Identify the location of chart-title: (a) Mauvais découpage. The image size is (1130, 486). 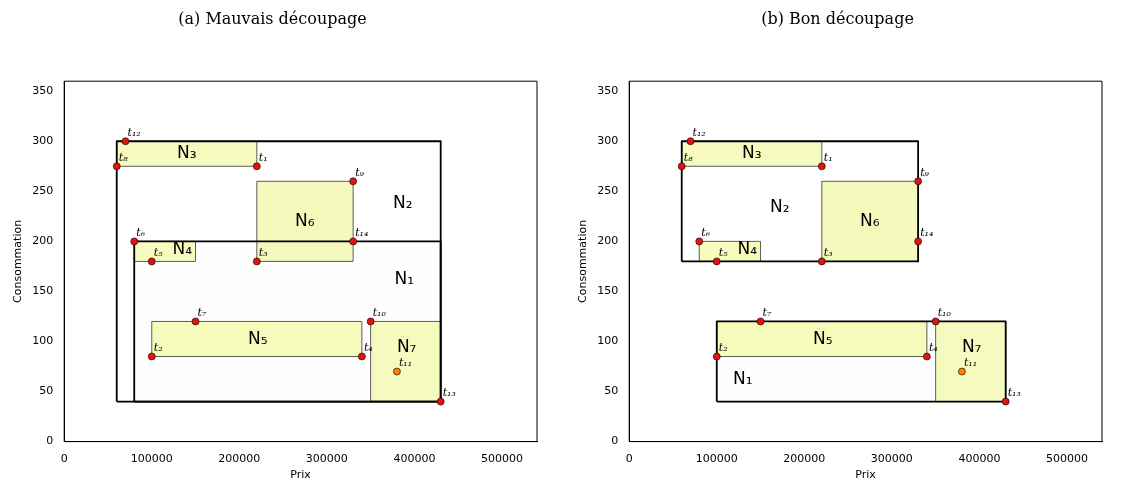
(272, 18).